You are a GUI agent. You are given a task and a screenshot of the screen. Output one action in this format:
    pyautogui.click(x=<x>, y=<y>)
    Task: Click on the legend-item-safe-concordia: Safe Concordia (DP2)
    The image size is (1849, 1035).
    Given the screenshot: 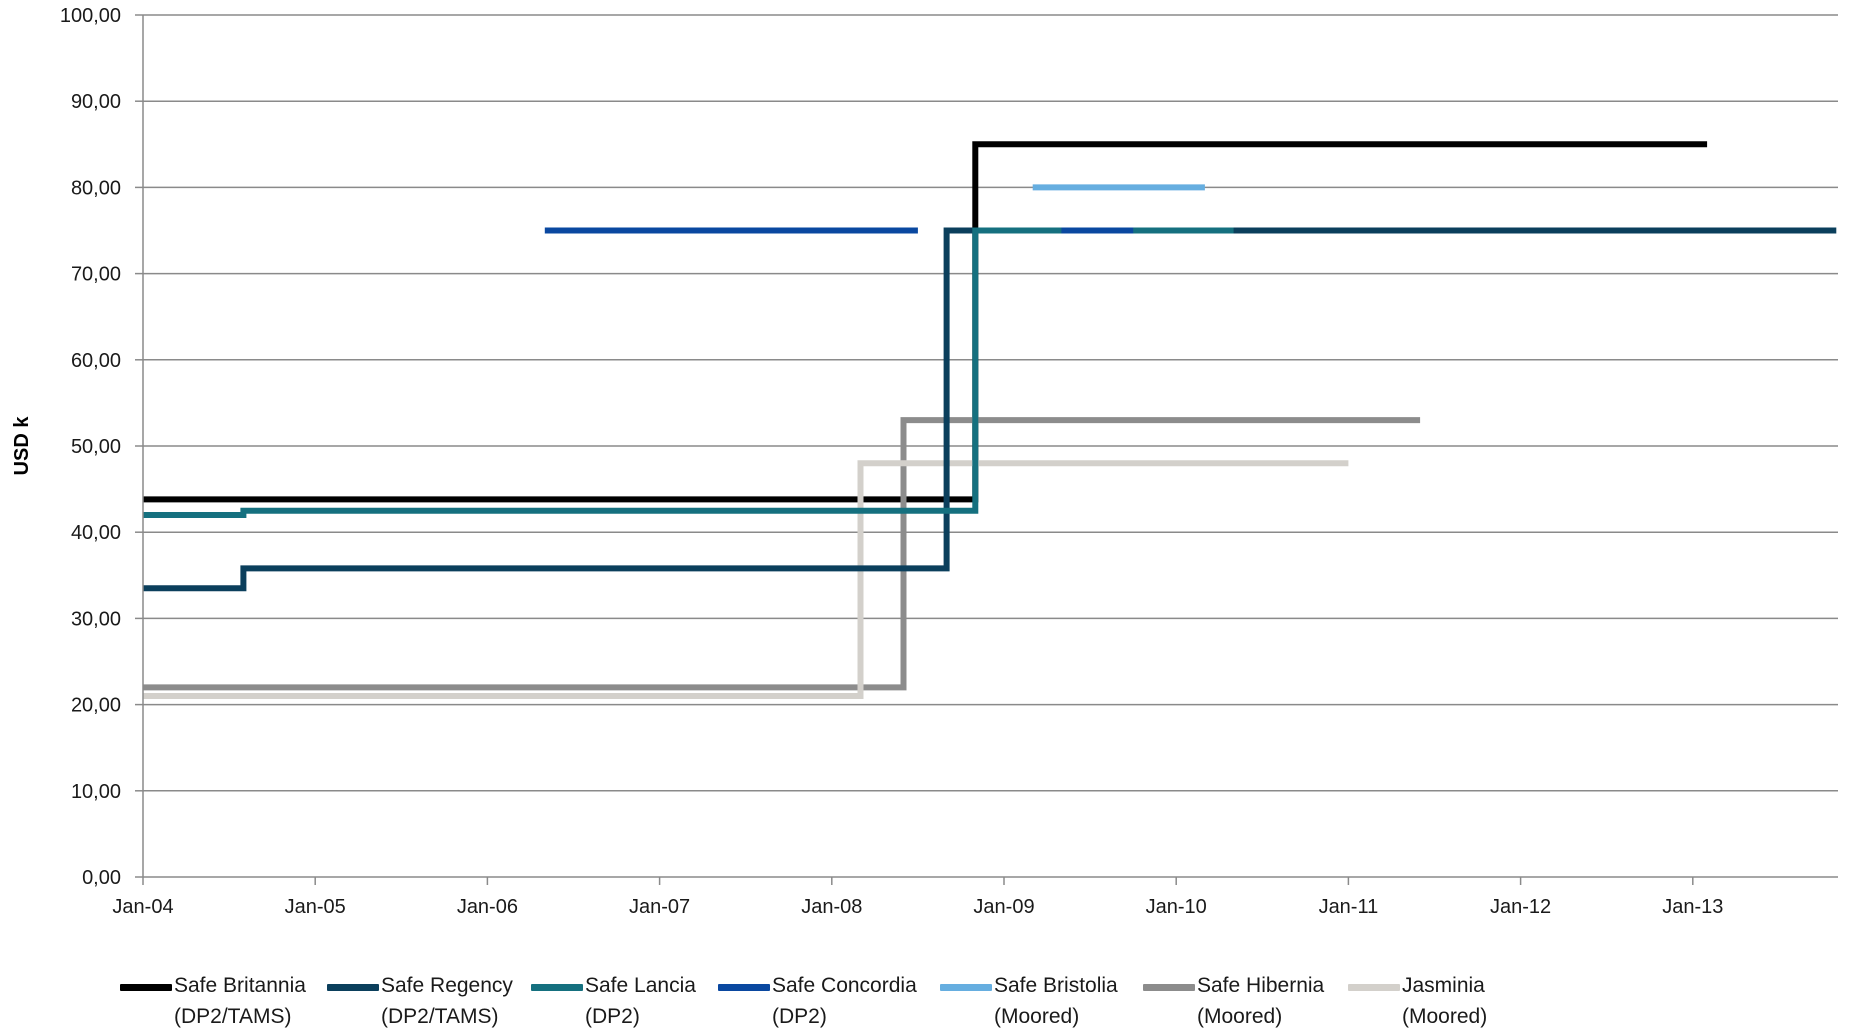 What is the action you would take?
    pyautogui.click(x=817, y=1001)
    